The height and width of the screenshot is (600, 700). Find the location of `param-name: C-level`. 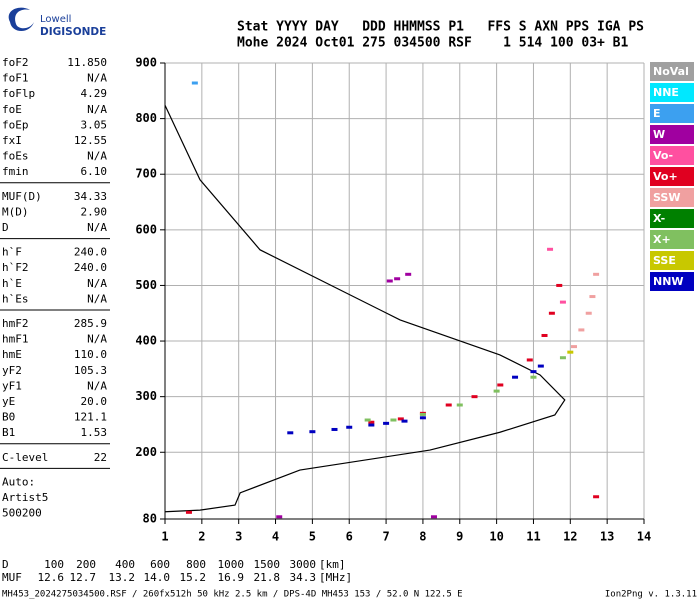

param-name: C-level is located at coordinates (25, 457).